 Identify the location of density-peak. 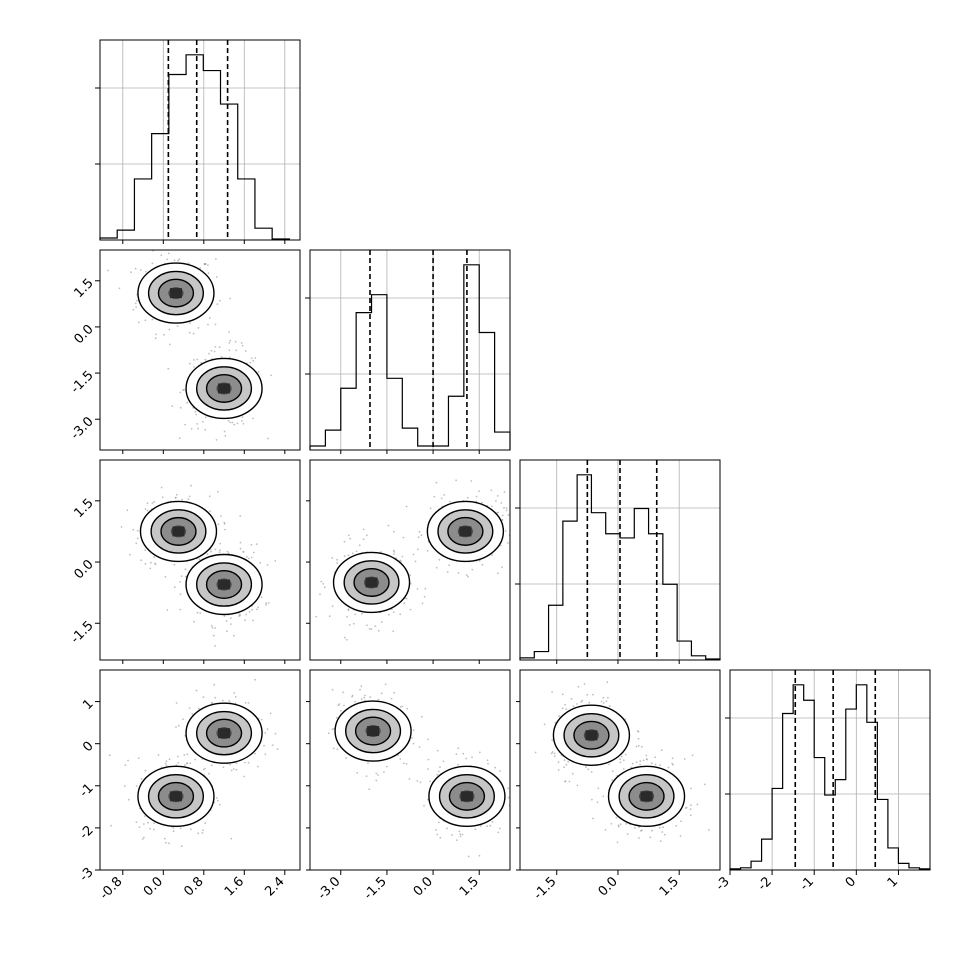
(466, 796).